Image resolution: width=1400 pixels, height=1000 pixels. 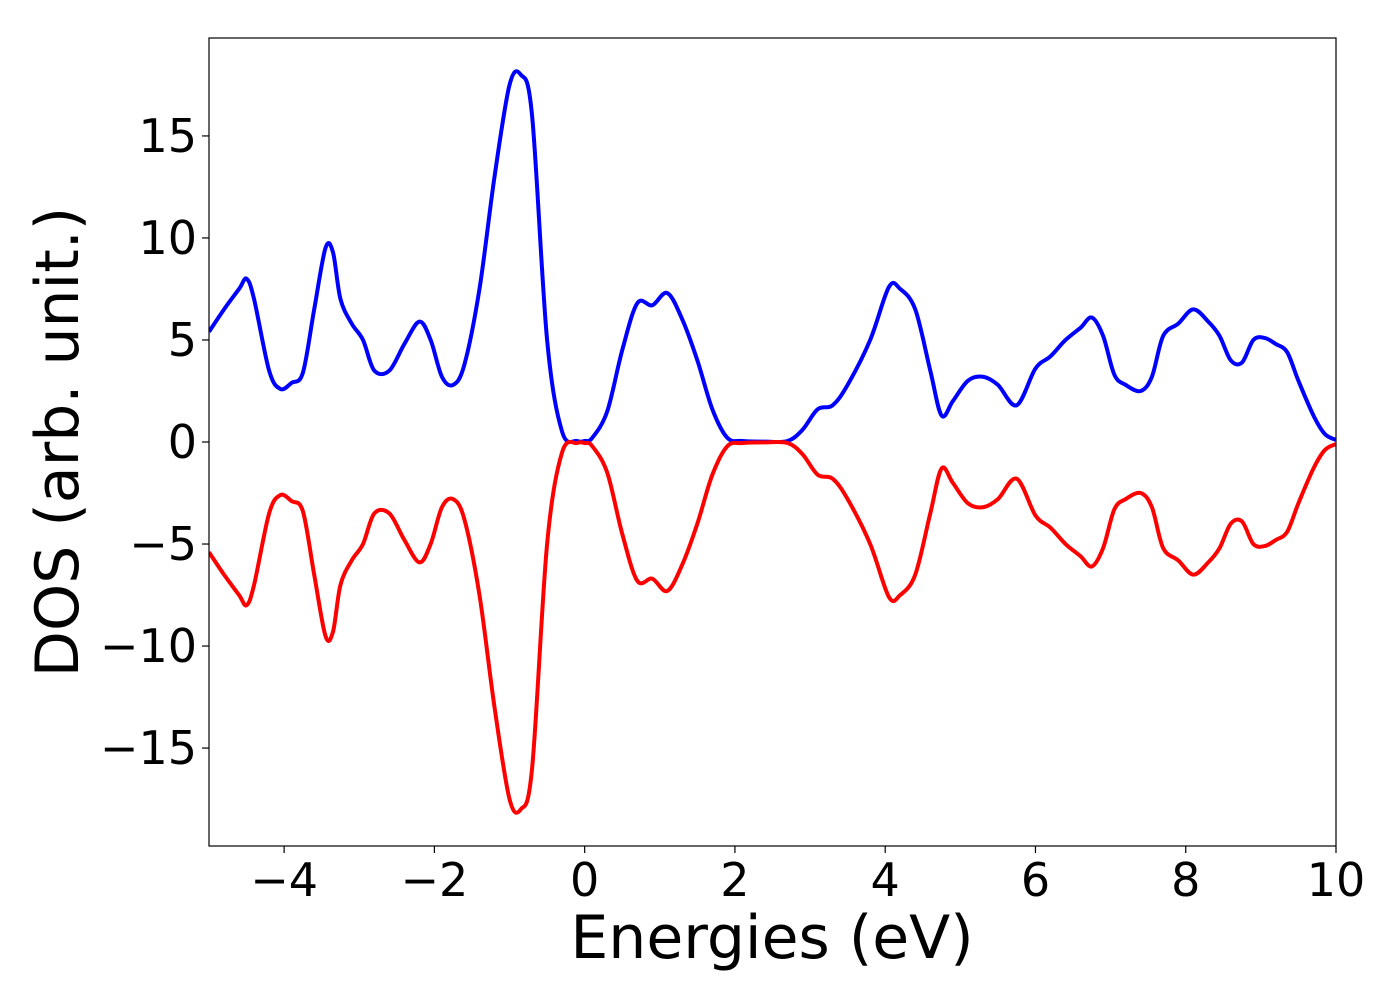 What do you see at coordinates (1185, 880) in the screenshot?
I see `x-tick-label: 8` at bounding box center [1185, 880].